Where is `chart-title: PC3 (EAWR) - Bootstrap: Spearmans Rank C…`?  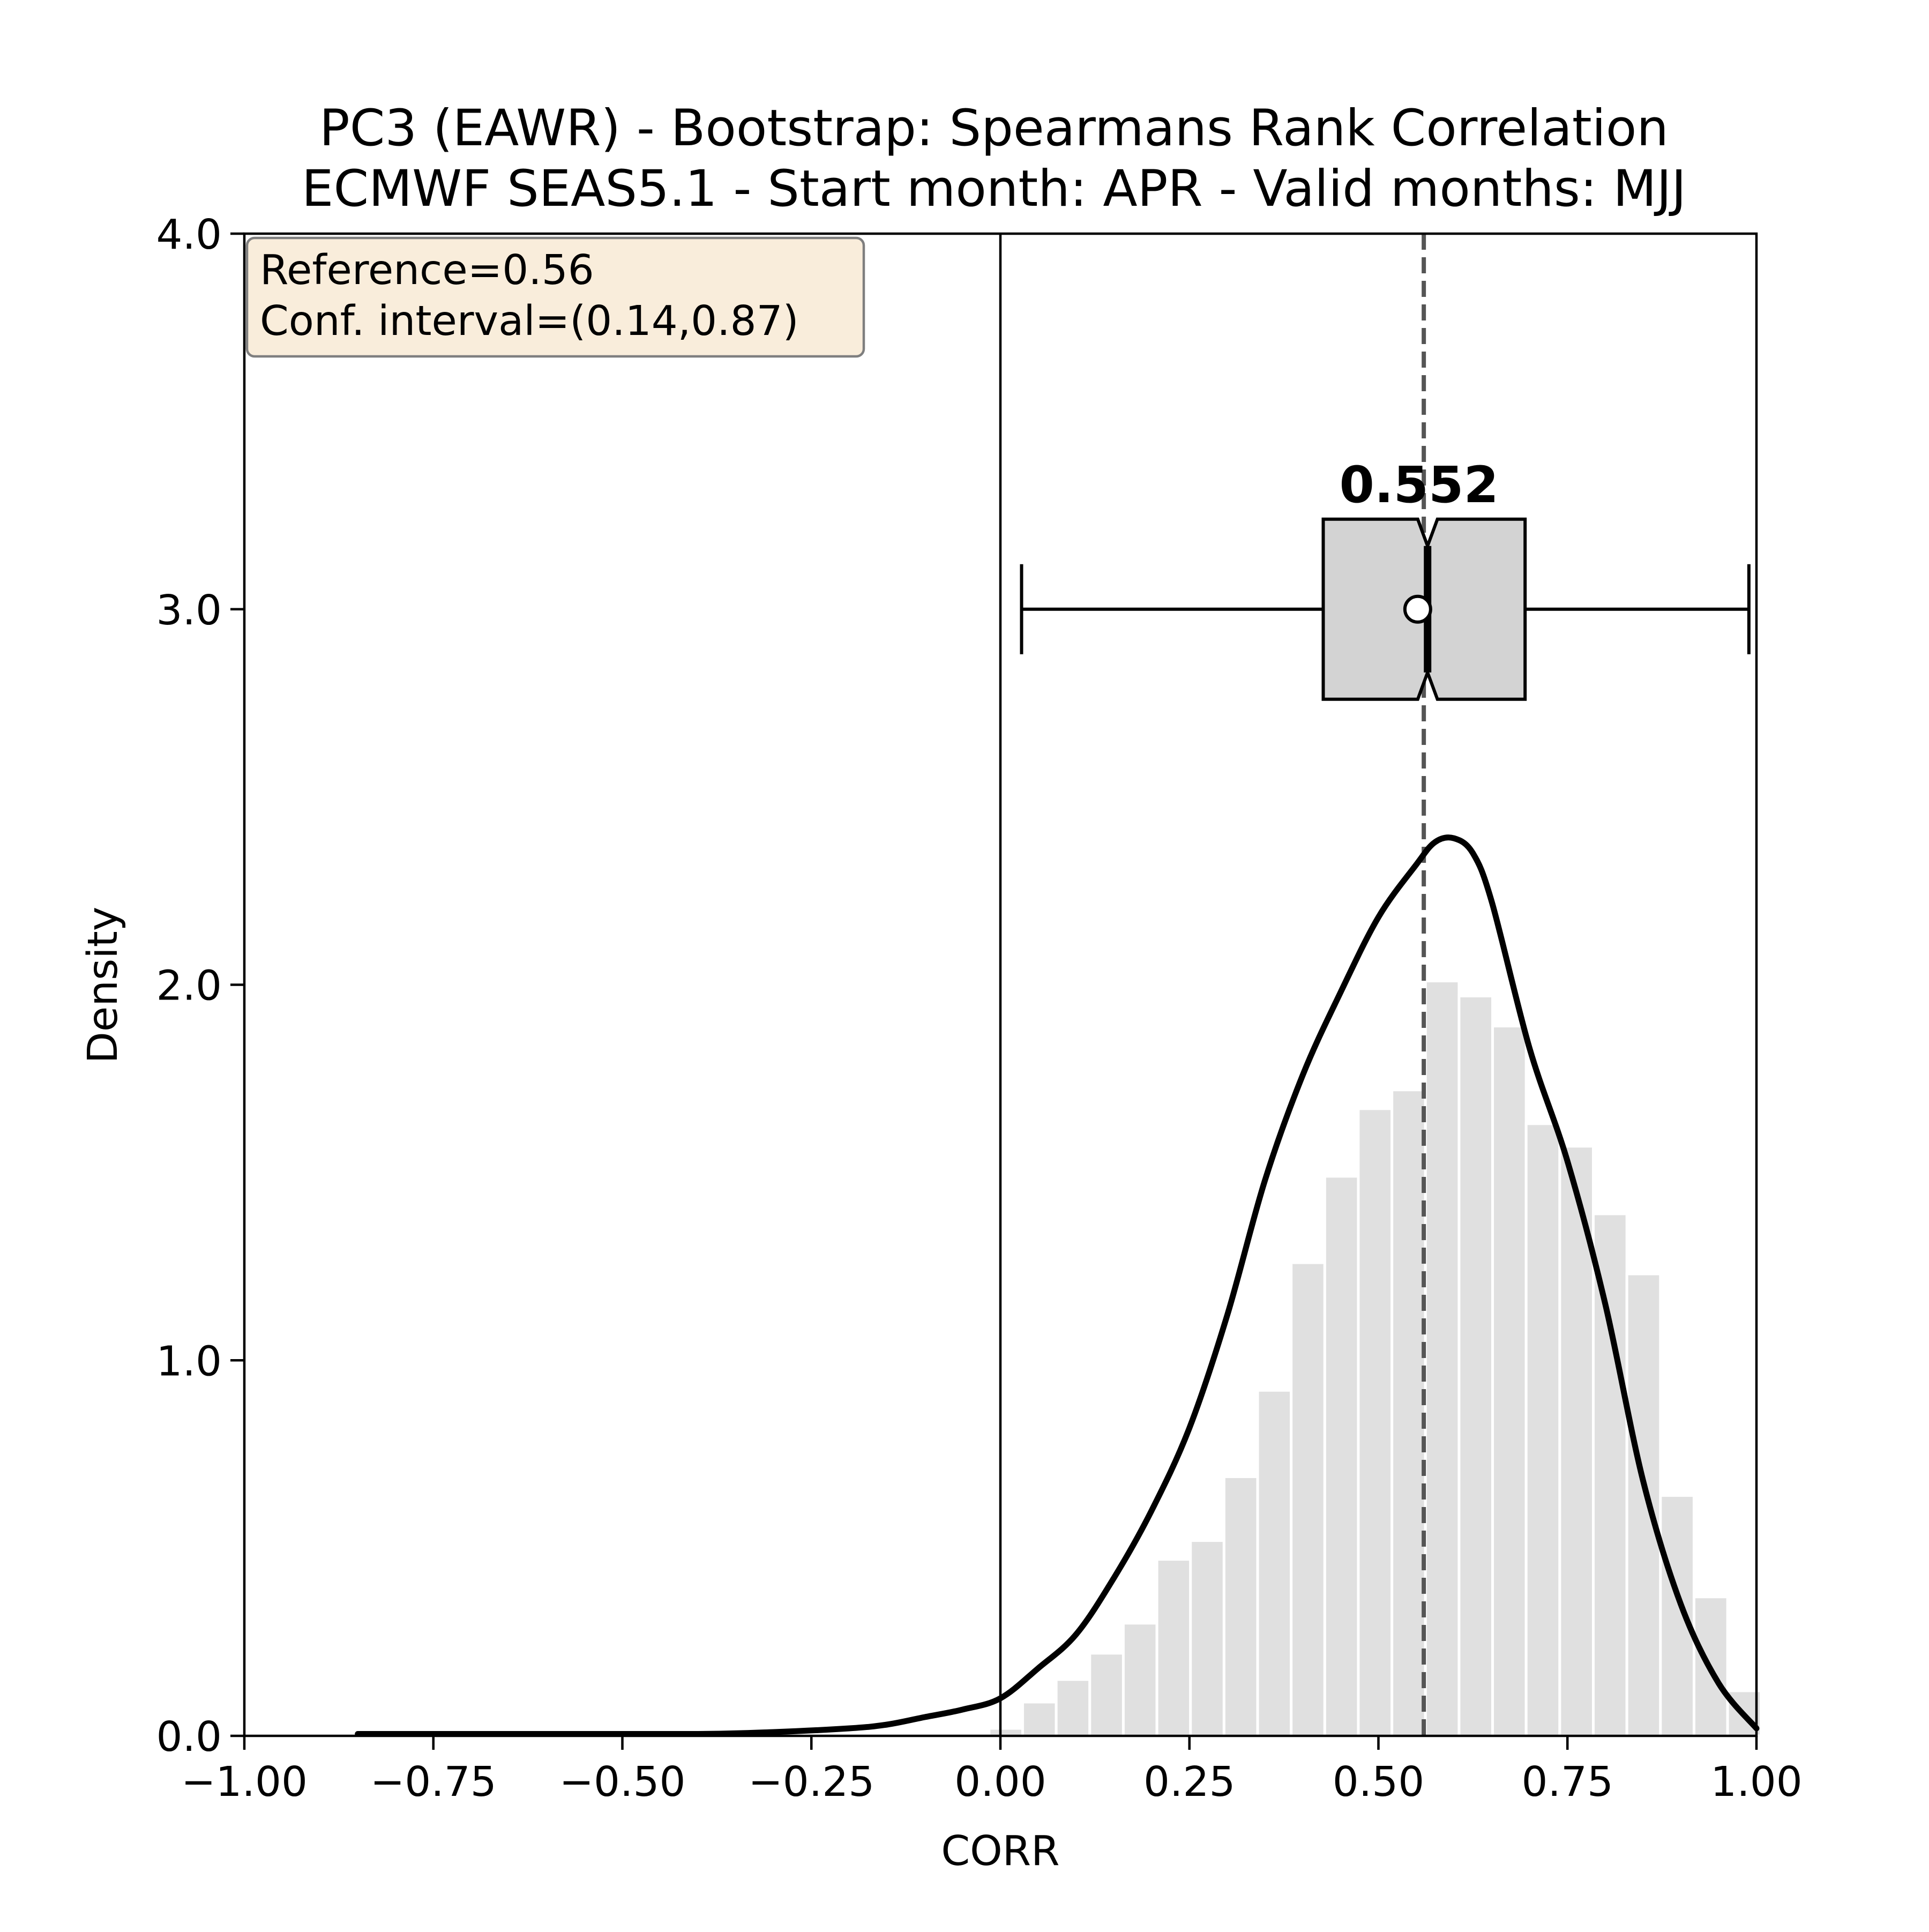
chart-title: PC3 (EAWR) - Bootstrap: Spearmans Rank C… is located at coordinates (994, 128).